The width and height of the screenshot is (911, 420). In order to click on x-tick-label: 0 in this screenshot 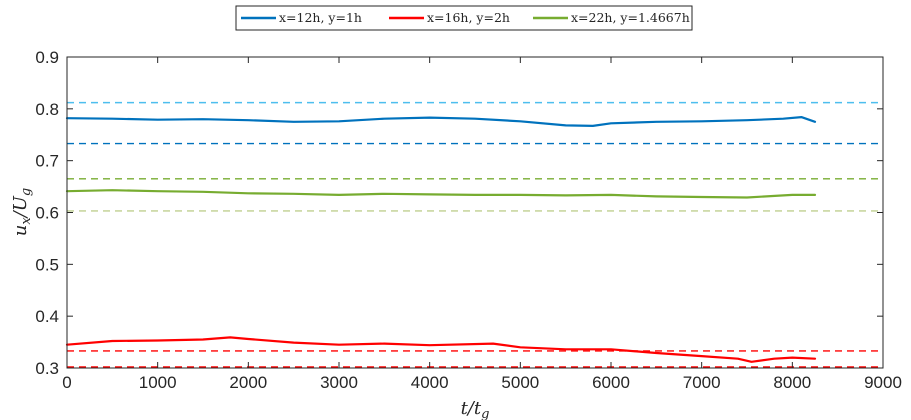, I will do `click(66, 382)`.